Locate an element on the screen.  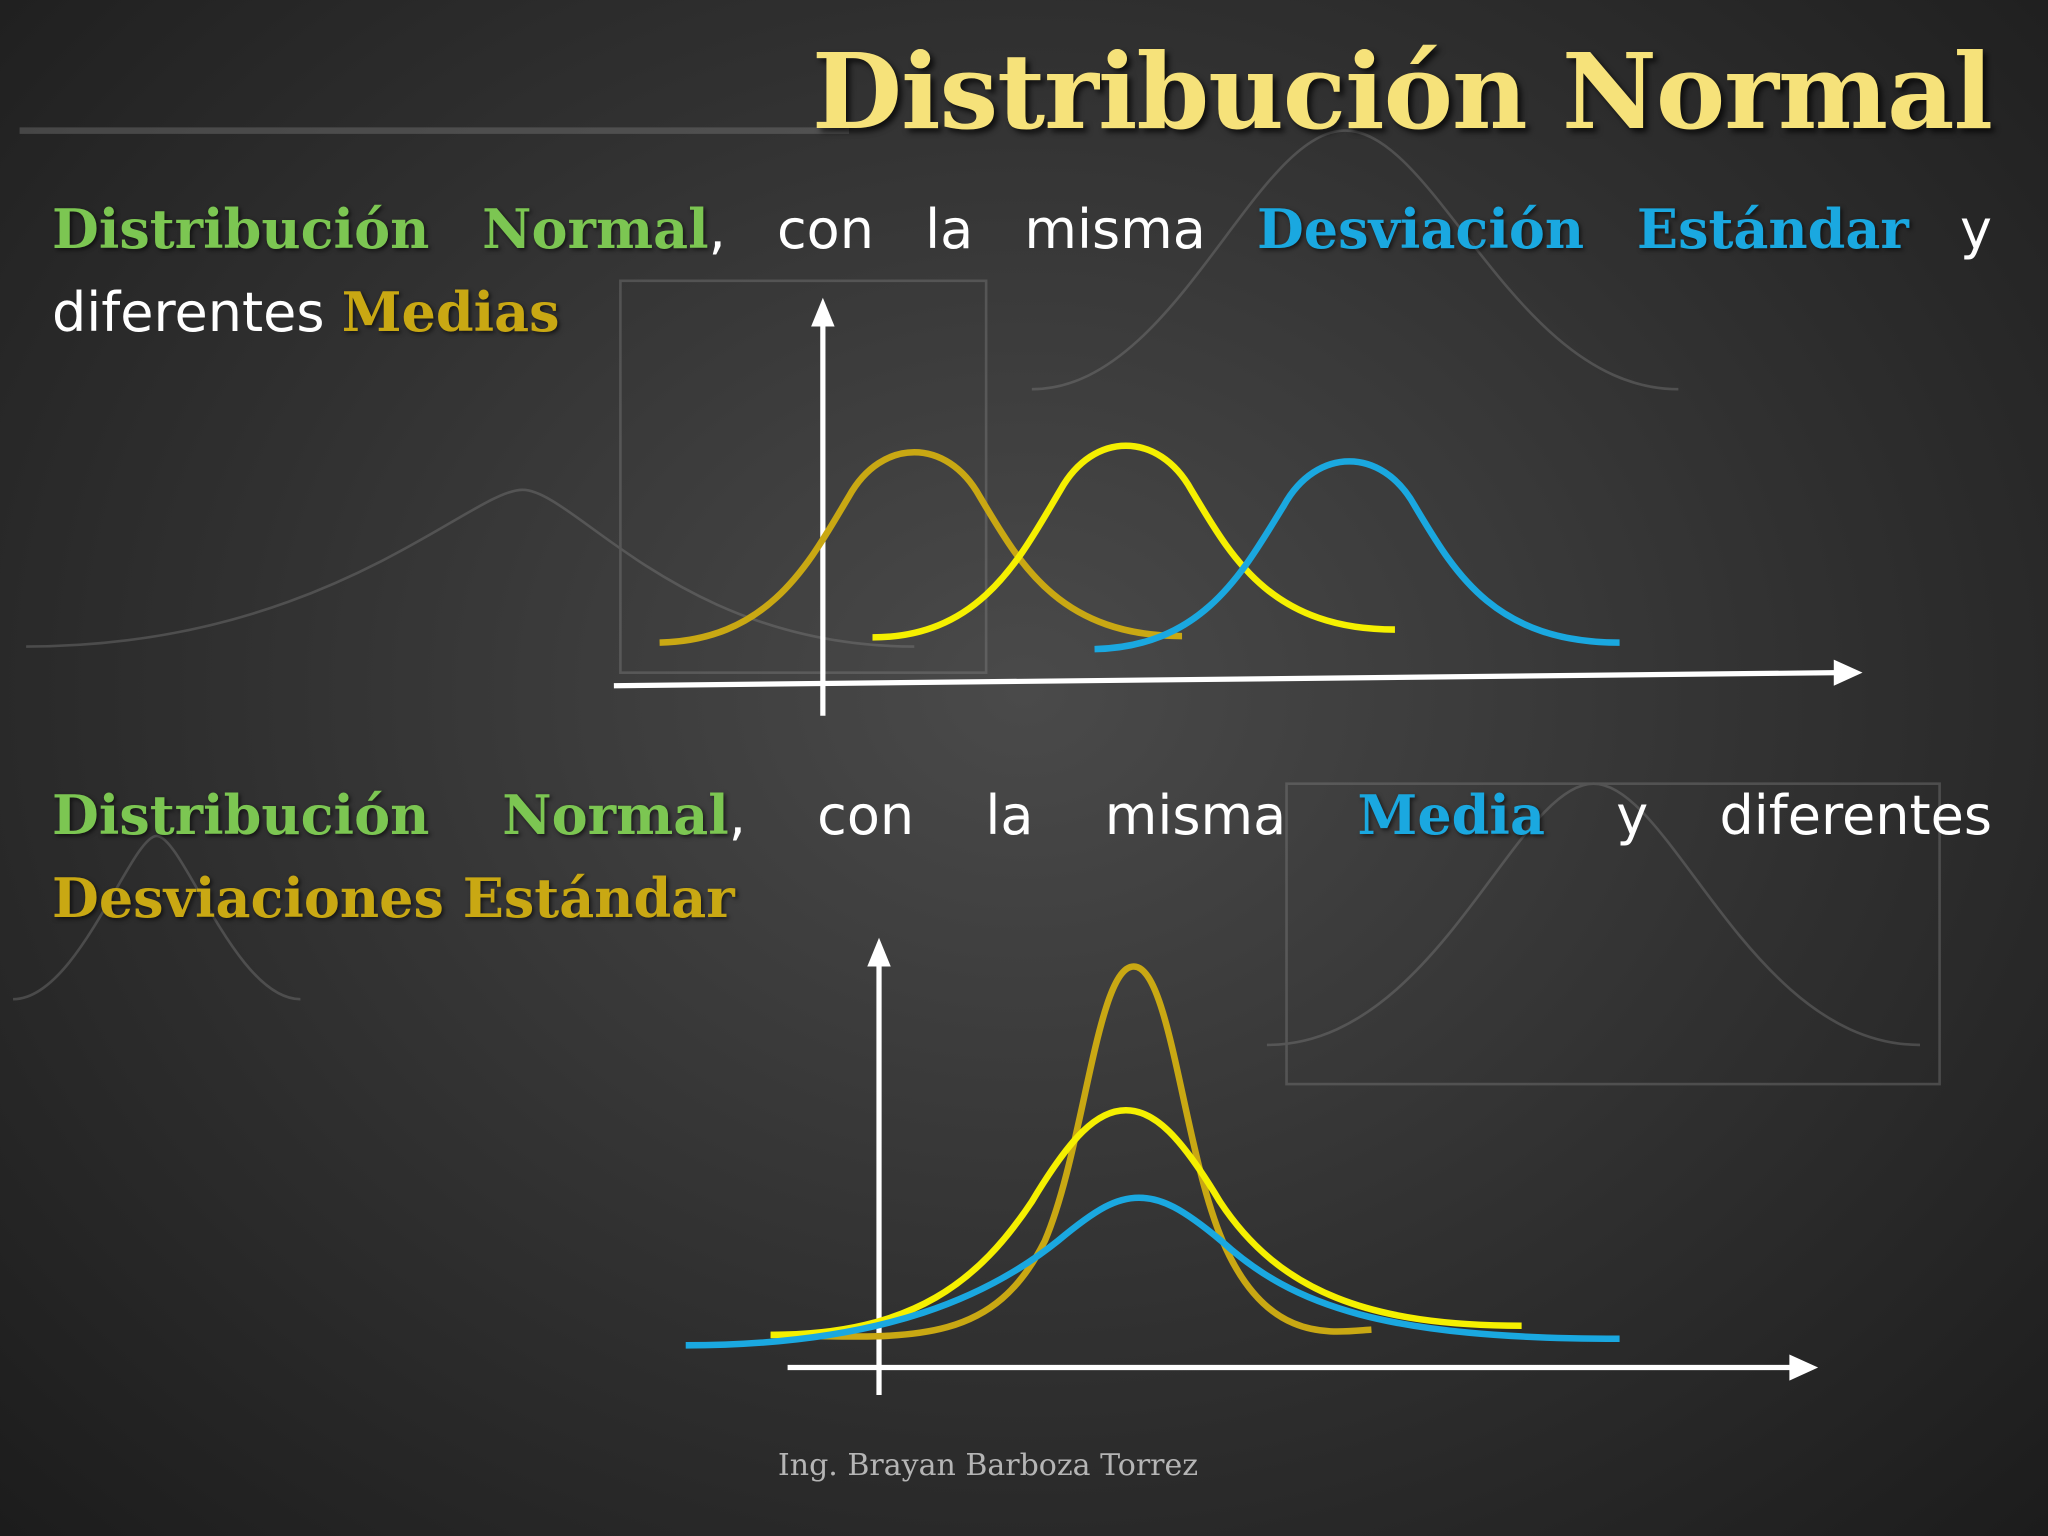
highlight: Desviación Estándar is located at coordinates (1582, 229).